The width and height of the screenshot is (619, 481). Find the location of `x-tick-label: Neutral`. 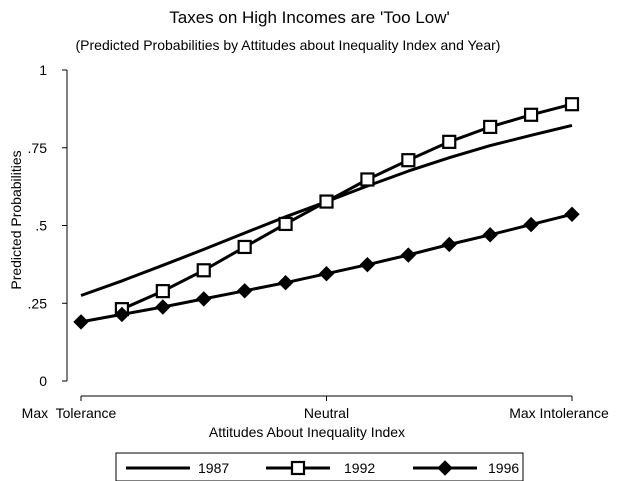

x-tick-label: Neutral is located at coordinates (326, 413).